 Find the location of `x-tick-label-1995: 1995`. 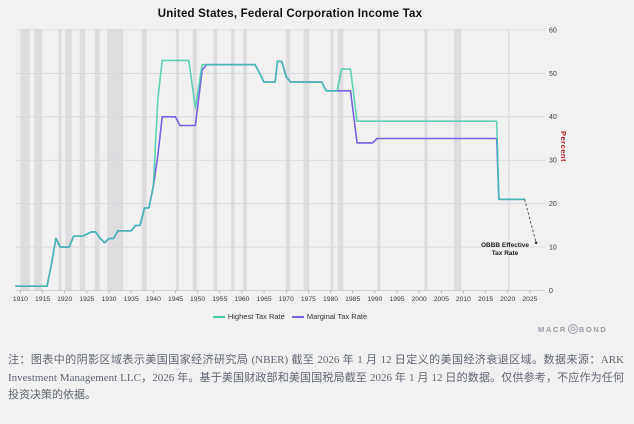

x-tick-label-1995: 1995 is located at coordinates (396, 299).